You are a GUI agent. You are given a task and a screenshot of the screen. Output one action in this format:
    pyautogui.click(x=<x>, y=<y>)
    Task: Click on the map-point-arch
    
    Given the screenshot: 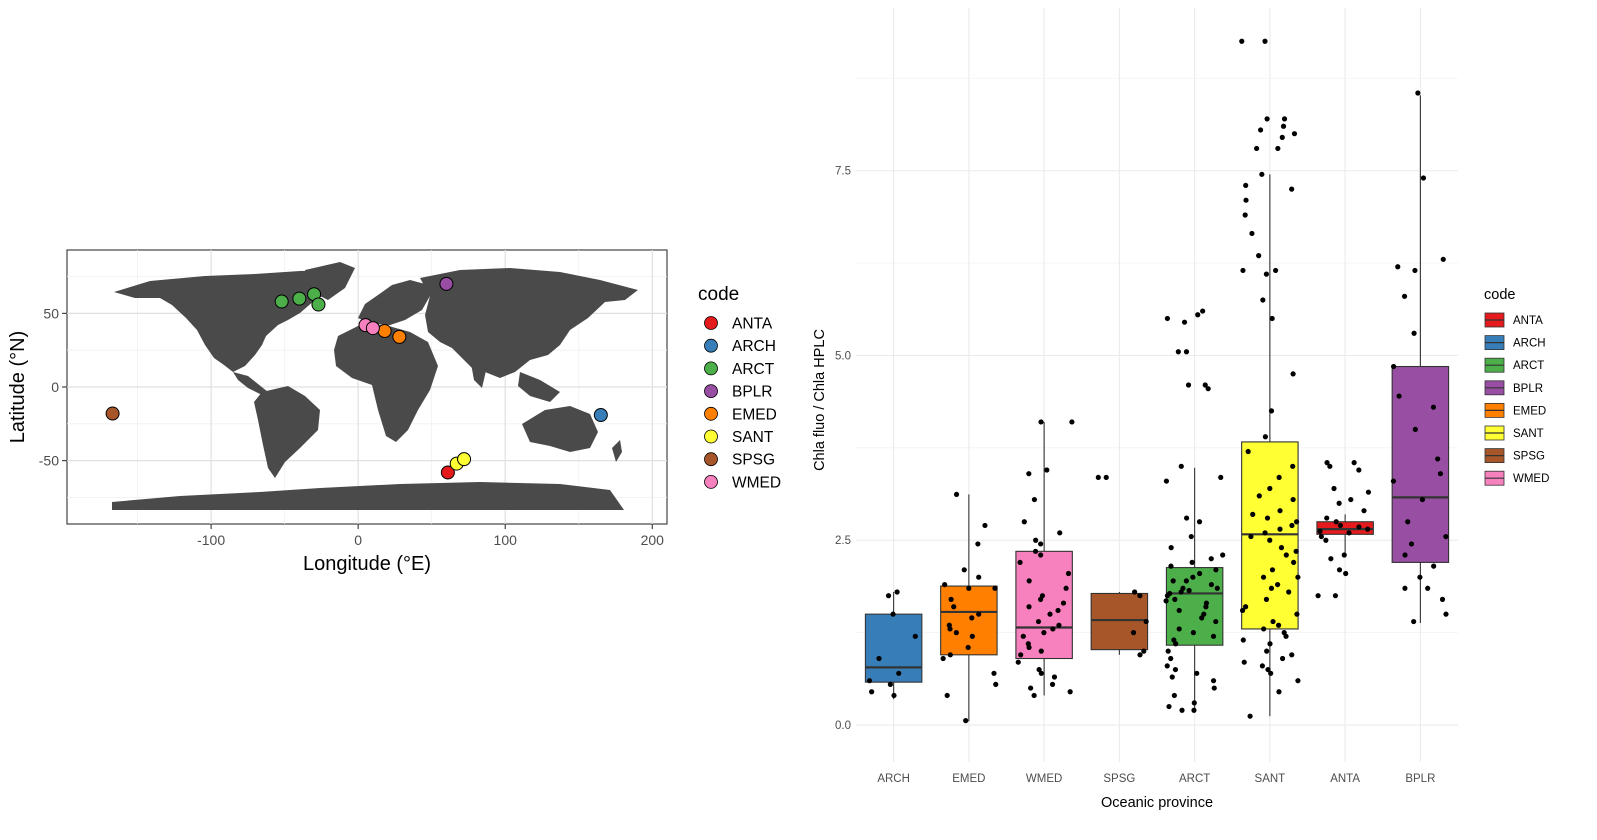 What is the action you would take?
    pyautogui.click(x=600, y=414)
    